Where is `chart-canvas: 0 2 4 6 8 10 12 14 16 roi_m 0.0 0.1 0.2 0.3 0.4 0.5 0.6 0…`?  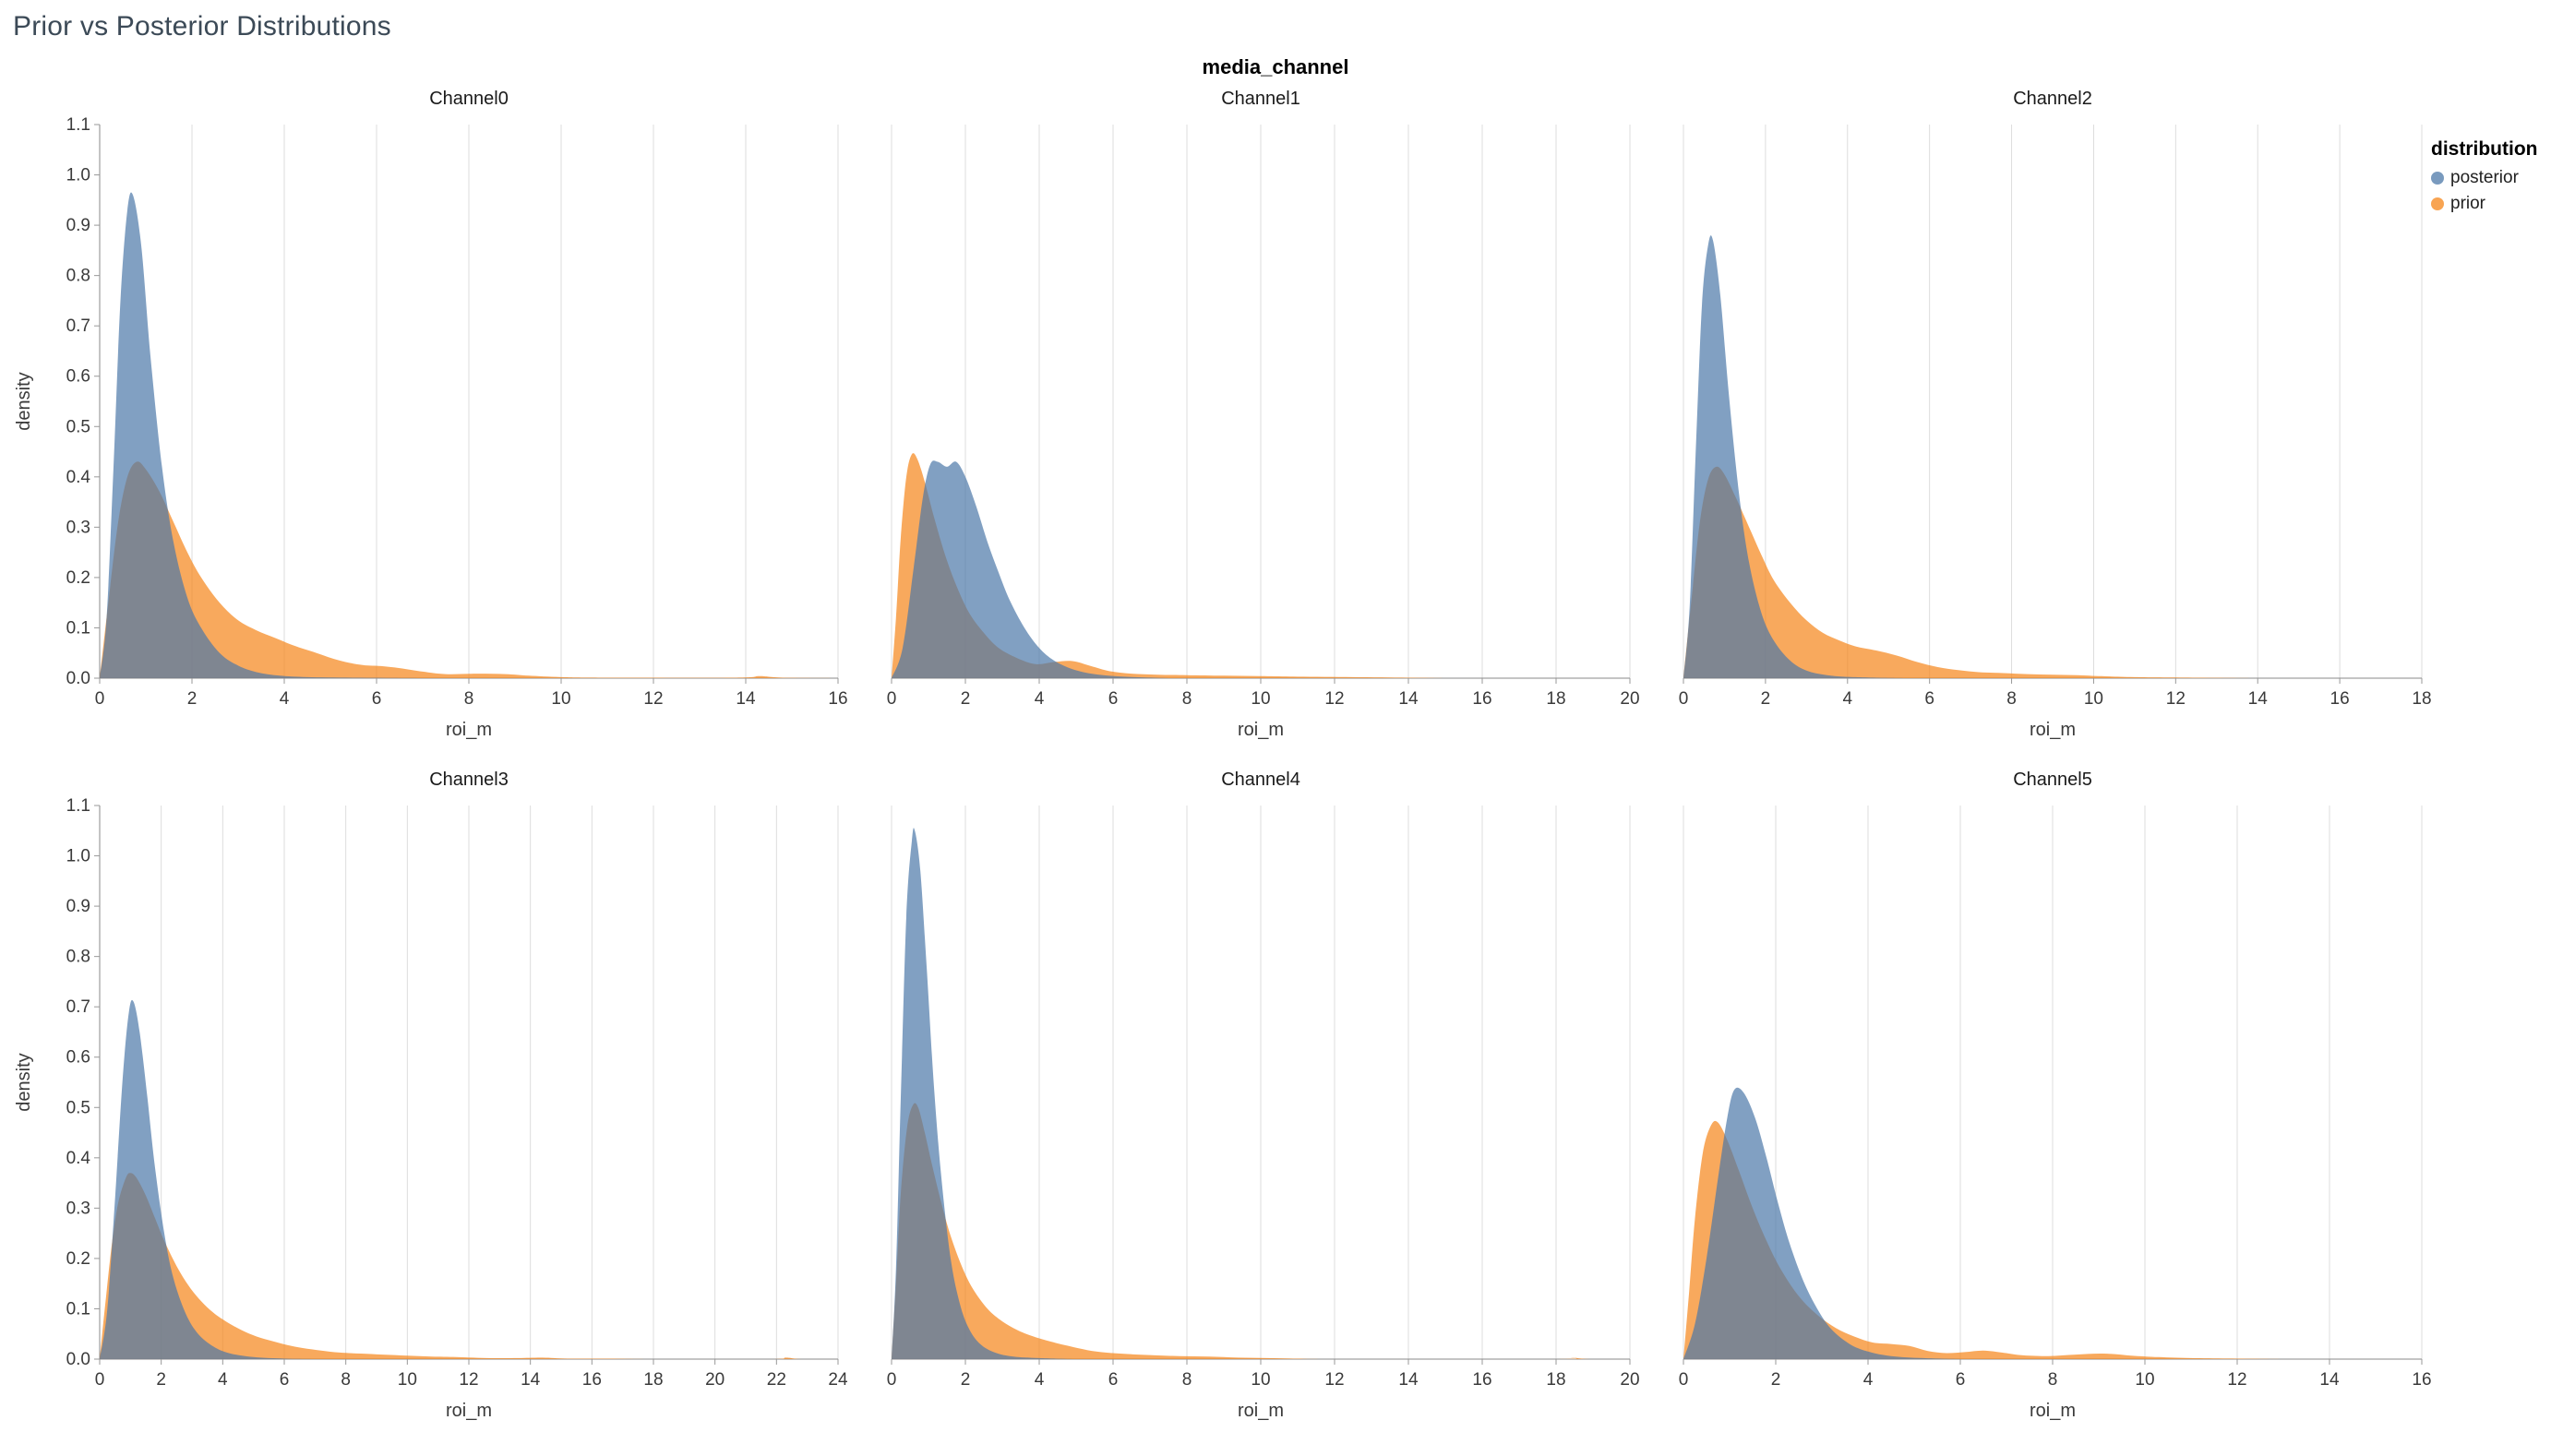
chart-canvas: 0 2 4 6 8 10 12 14 16 roi_m 0.0 0.1 0.2 0.3 0.4 0.5 0.6 0… is located at coordinates (429, 434).